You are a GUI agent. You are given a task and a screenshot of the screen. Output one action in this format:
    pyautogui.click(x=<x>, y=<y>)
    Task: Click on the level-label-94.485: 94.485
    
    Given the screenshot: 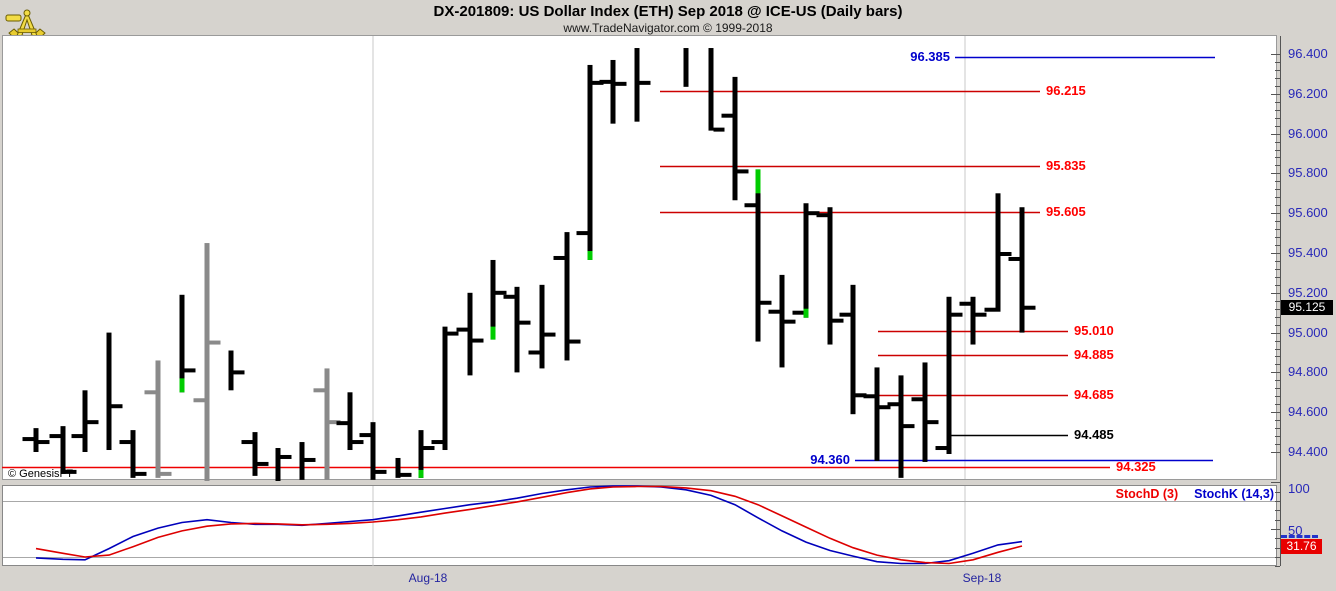 What is the action you would take?
    pyautogui.click(x=1094, y=435)
    